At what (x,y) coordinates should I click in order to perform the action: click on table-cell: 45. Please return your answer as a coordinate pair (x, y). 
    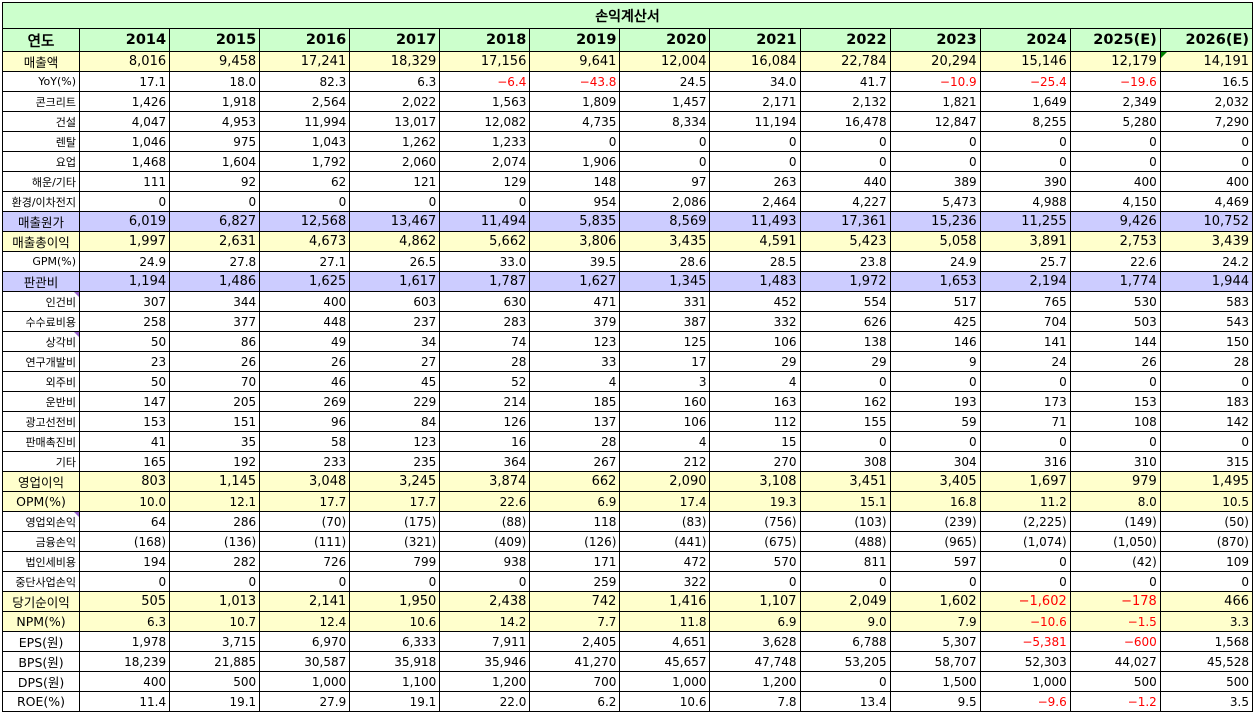
    Looking at the image, I should click on (395, 381).